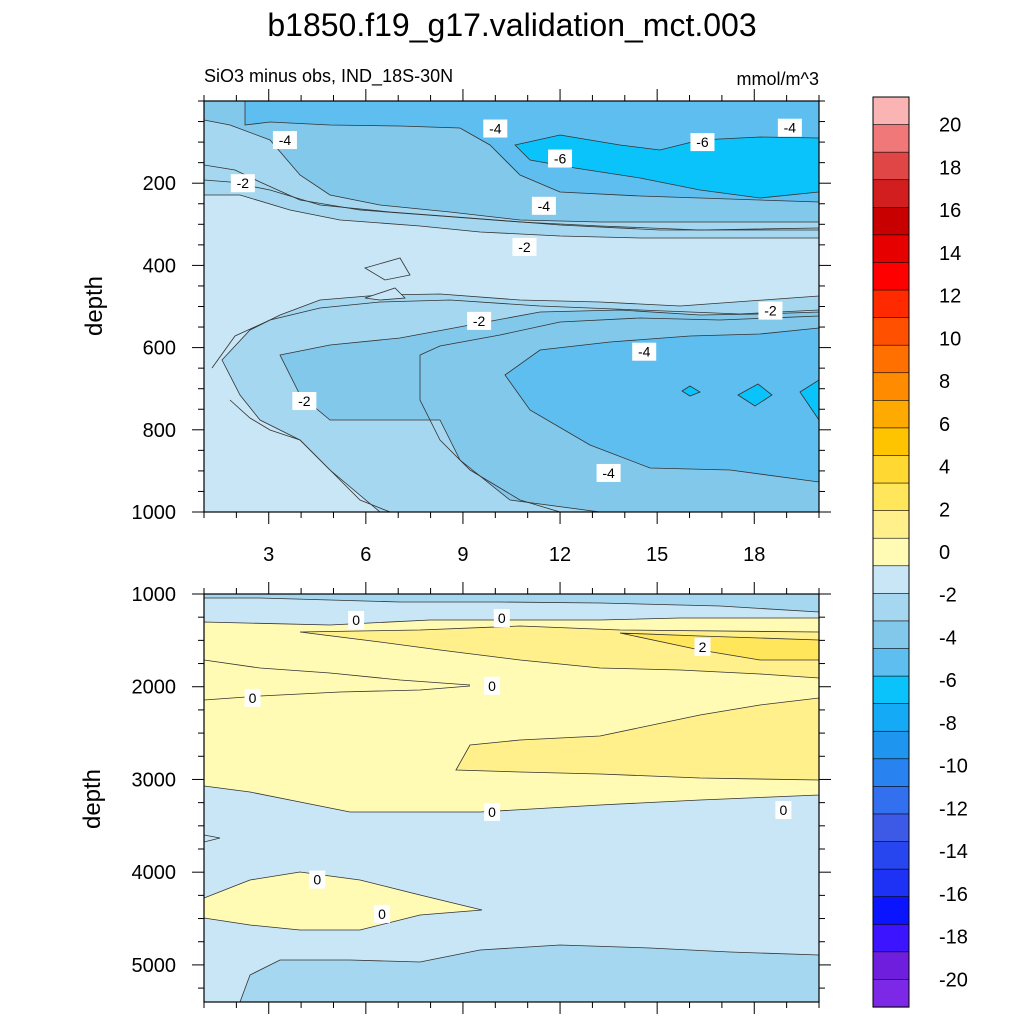 Image resolution: width=1024 pixels, height=1024 pixels. I want to click on y-tick-label: 4000, so click(154, 873).